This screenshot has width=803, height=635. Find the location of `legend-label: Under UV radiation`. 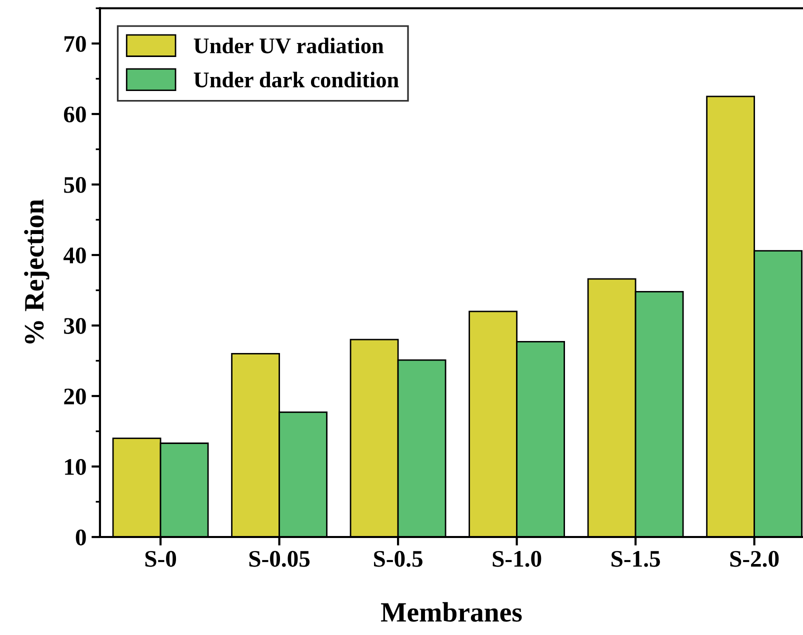

legend-label: Under UV radiation is located at coordinates (289, 46).